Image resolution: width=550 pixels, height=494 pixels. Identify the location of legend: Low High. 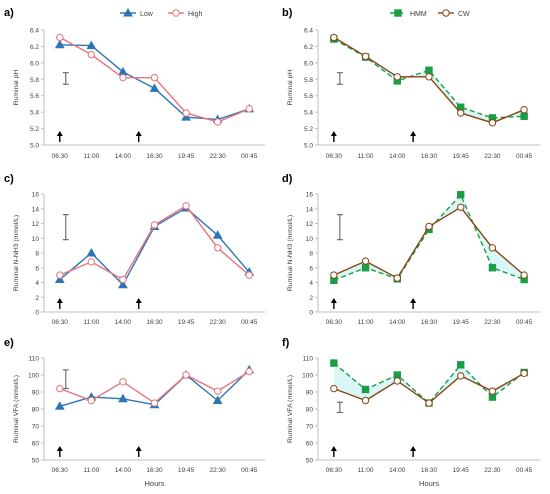
(161, 12).